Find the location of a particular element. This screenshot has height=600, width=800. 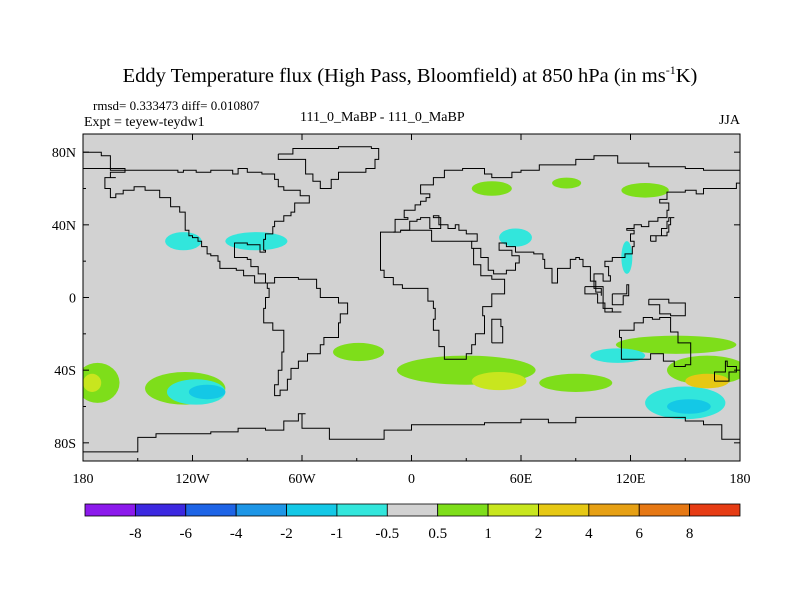

region-eurasia-north is located at coordinates (491, 188).